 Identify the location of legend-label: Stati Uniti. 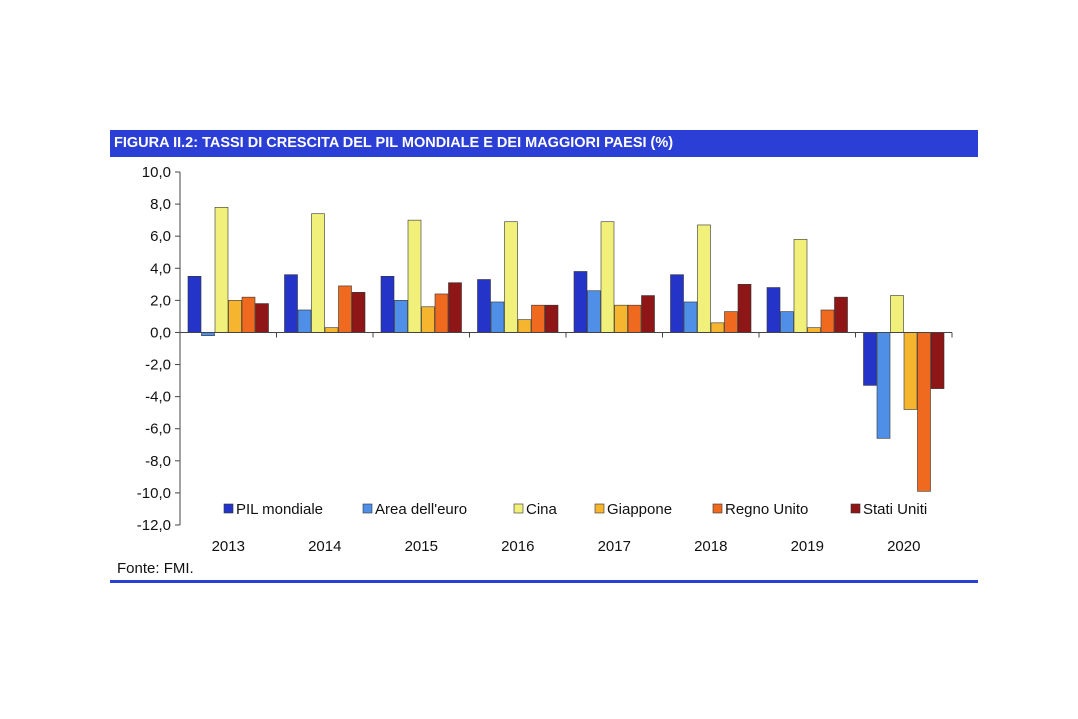
(895, 509).